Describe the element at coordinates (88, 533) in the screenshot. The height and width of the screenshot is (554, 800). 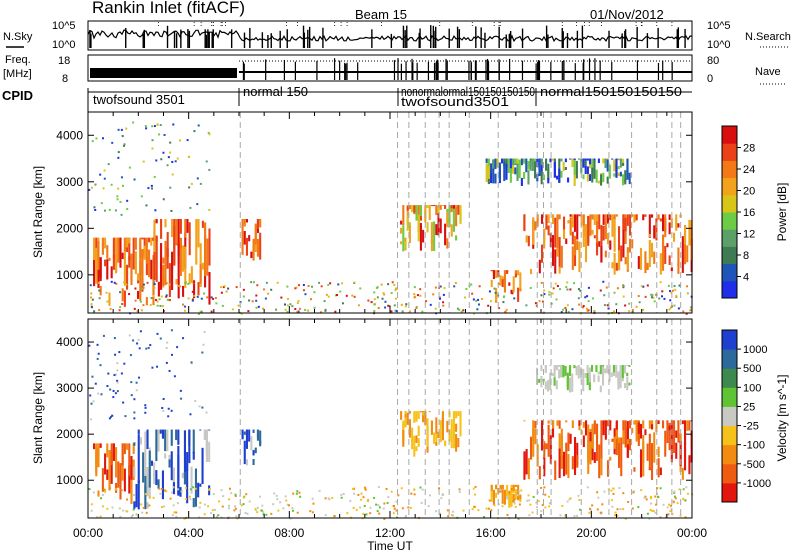
I see `time-tick-label: 00:00` at that location.